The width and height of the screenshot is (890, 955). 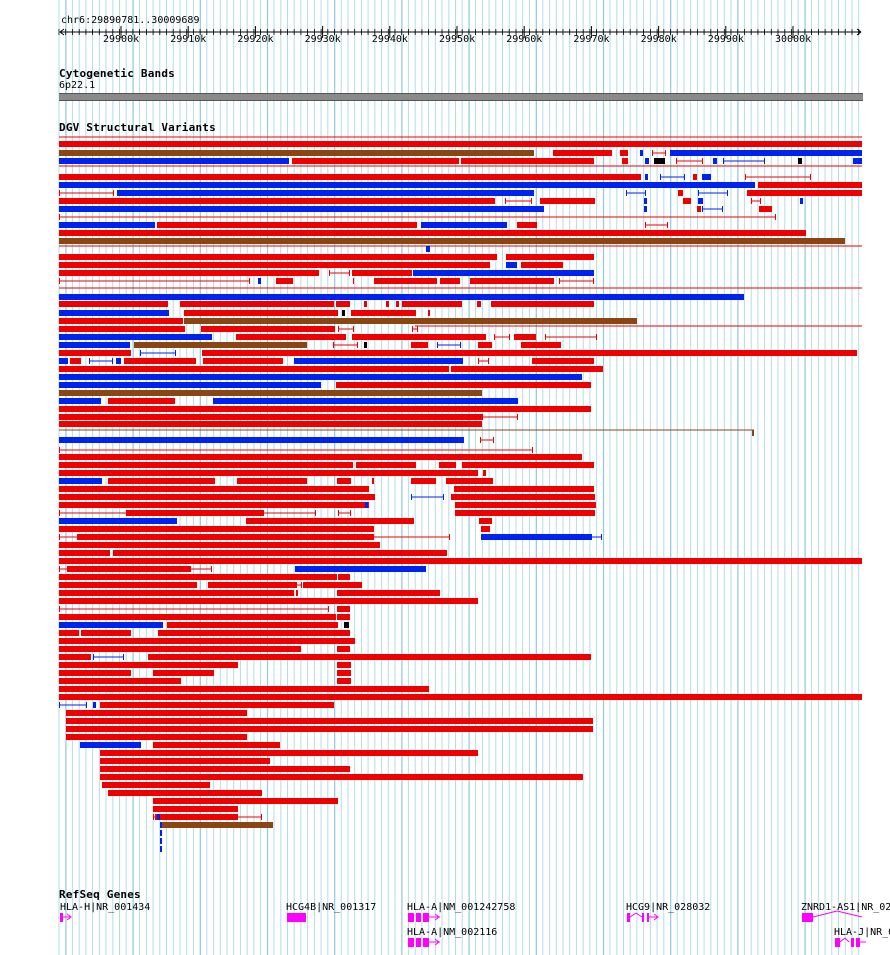 What do you see at coordinates (105, 907) in the screenshot?
I see `gene-label-hla-h: HLA-H|NR_001434` at bounding box center [105, 907].